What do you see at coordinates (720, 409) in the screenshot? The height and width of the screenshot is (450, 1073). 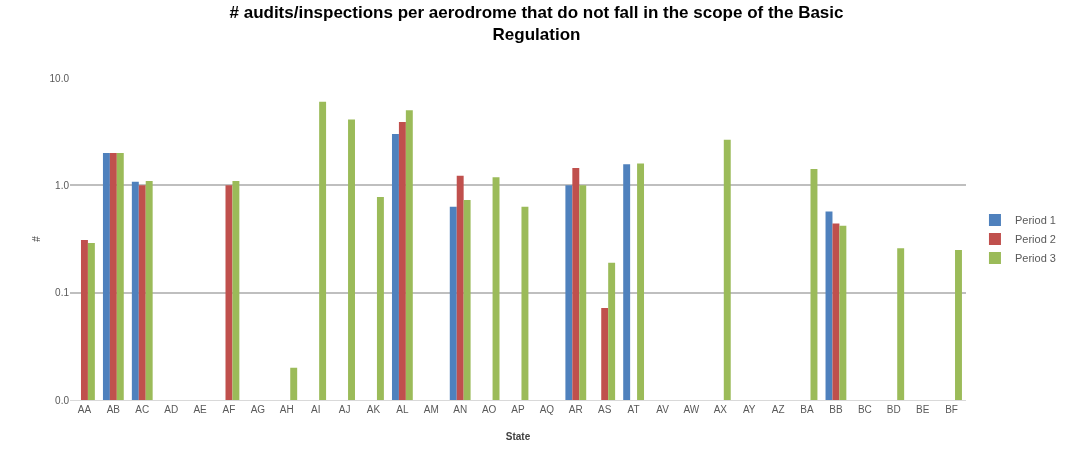 I see `x-tick-label: AX` at bounding box center [720, 409].